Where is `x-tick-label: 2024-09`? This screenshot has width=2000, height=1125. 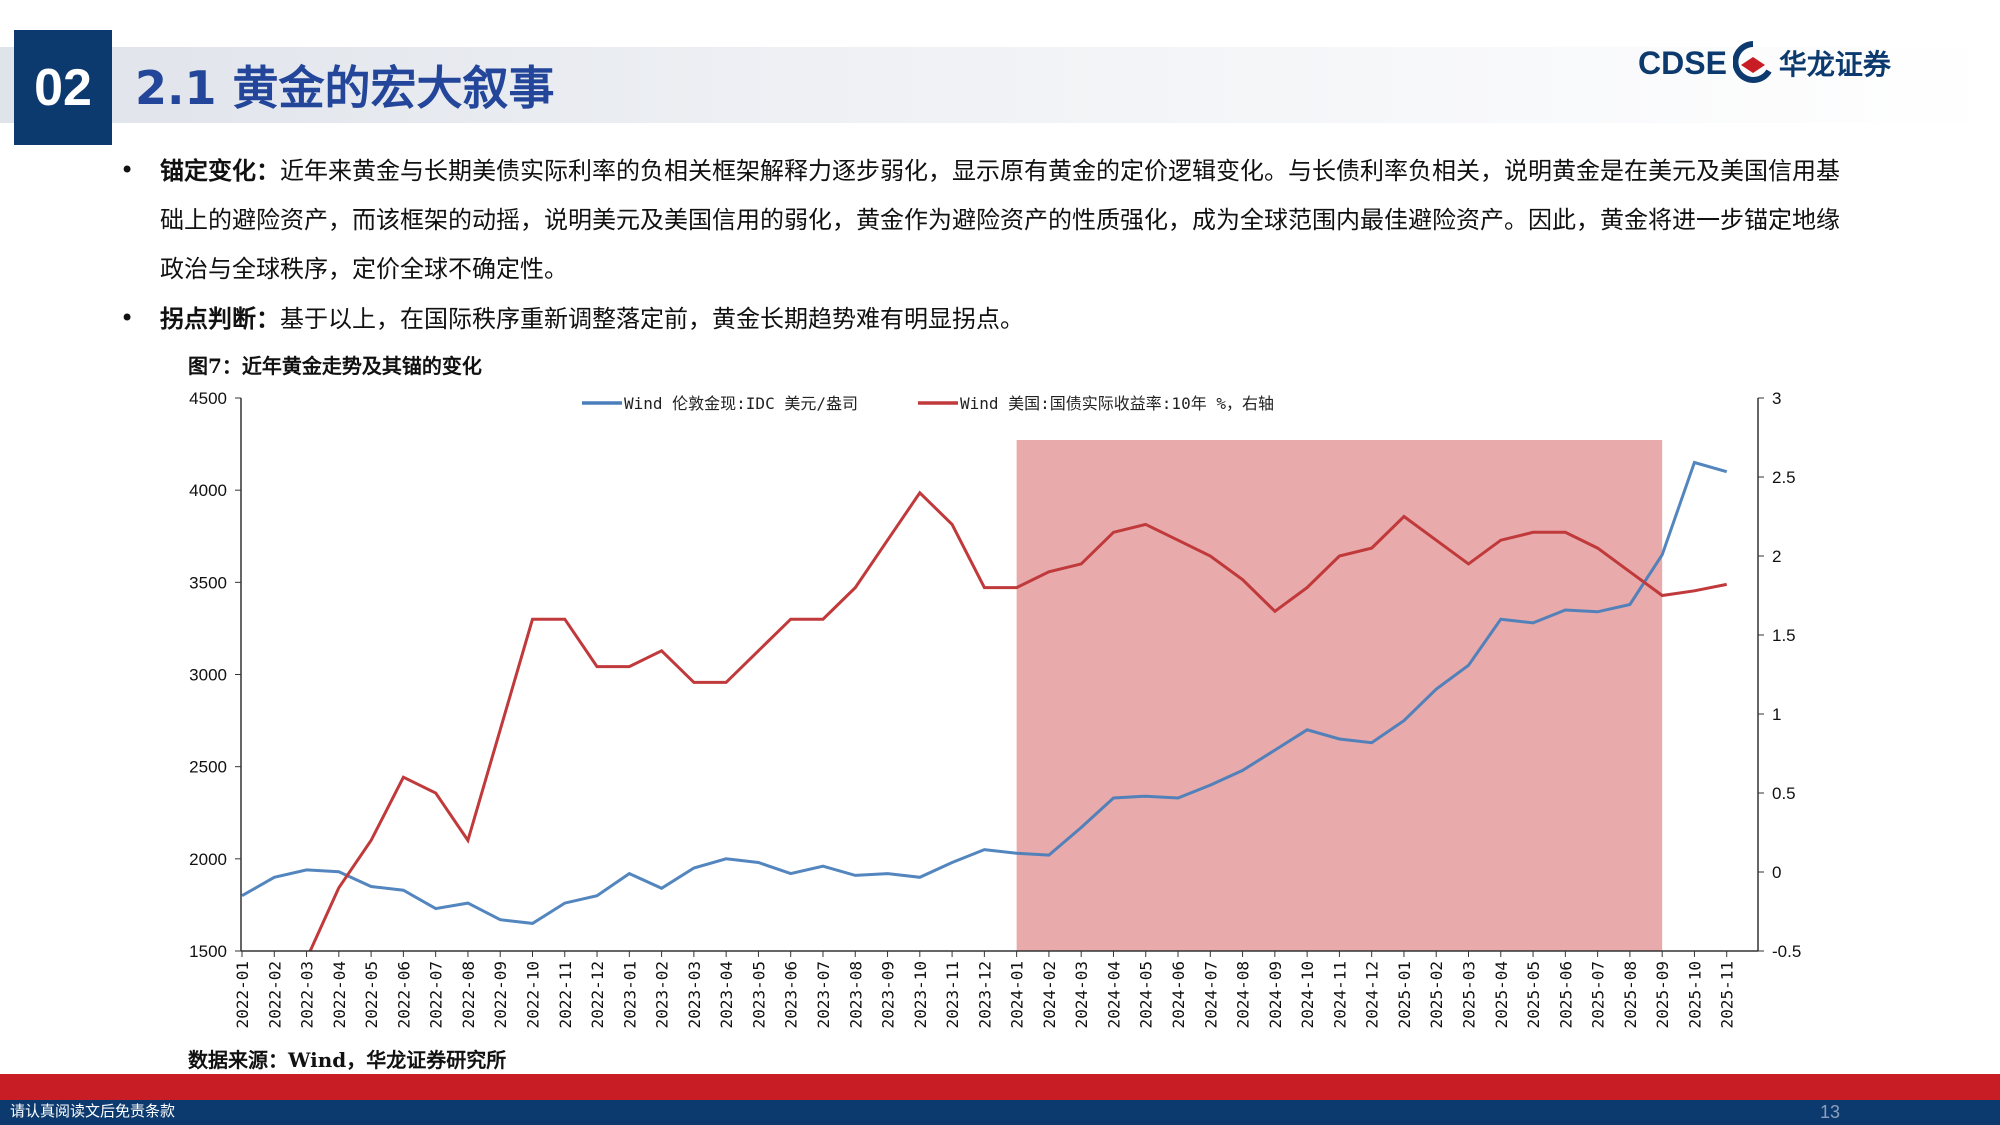 x-tick-label: 2024-09 is located at coordinates (1275, 994).